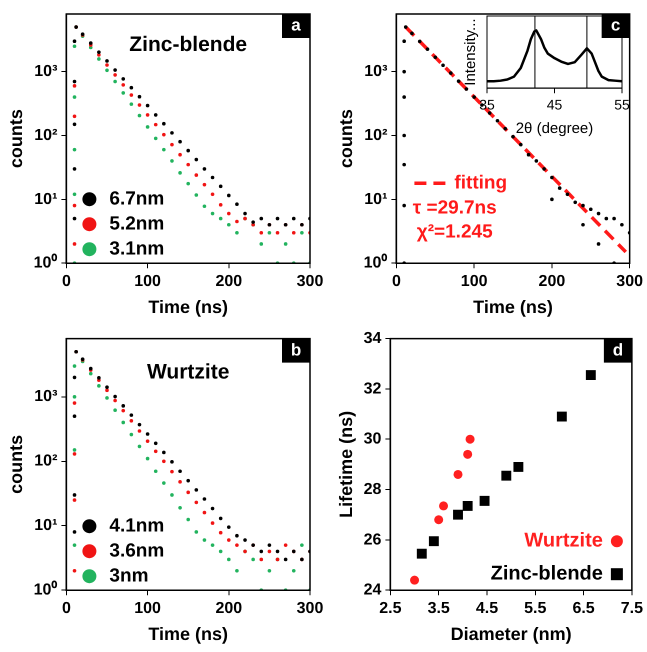 Image resolution: width=647 pixels, height=652 pixels. I want to click on x-tick-label: 5.5, so click(535, 609).